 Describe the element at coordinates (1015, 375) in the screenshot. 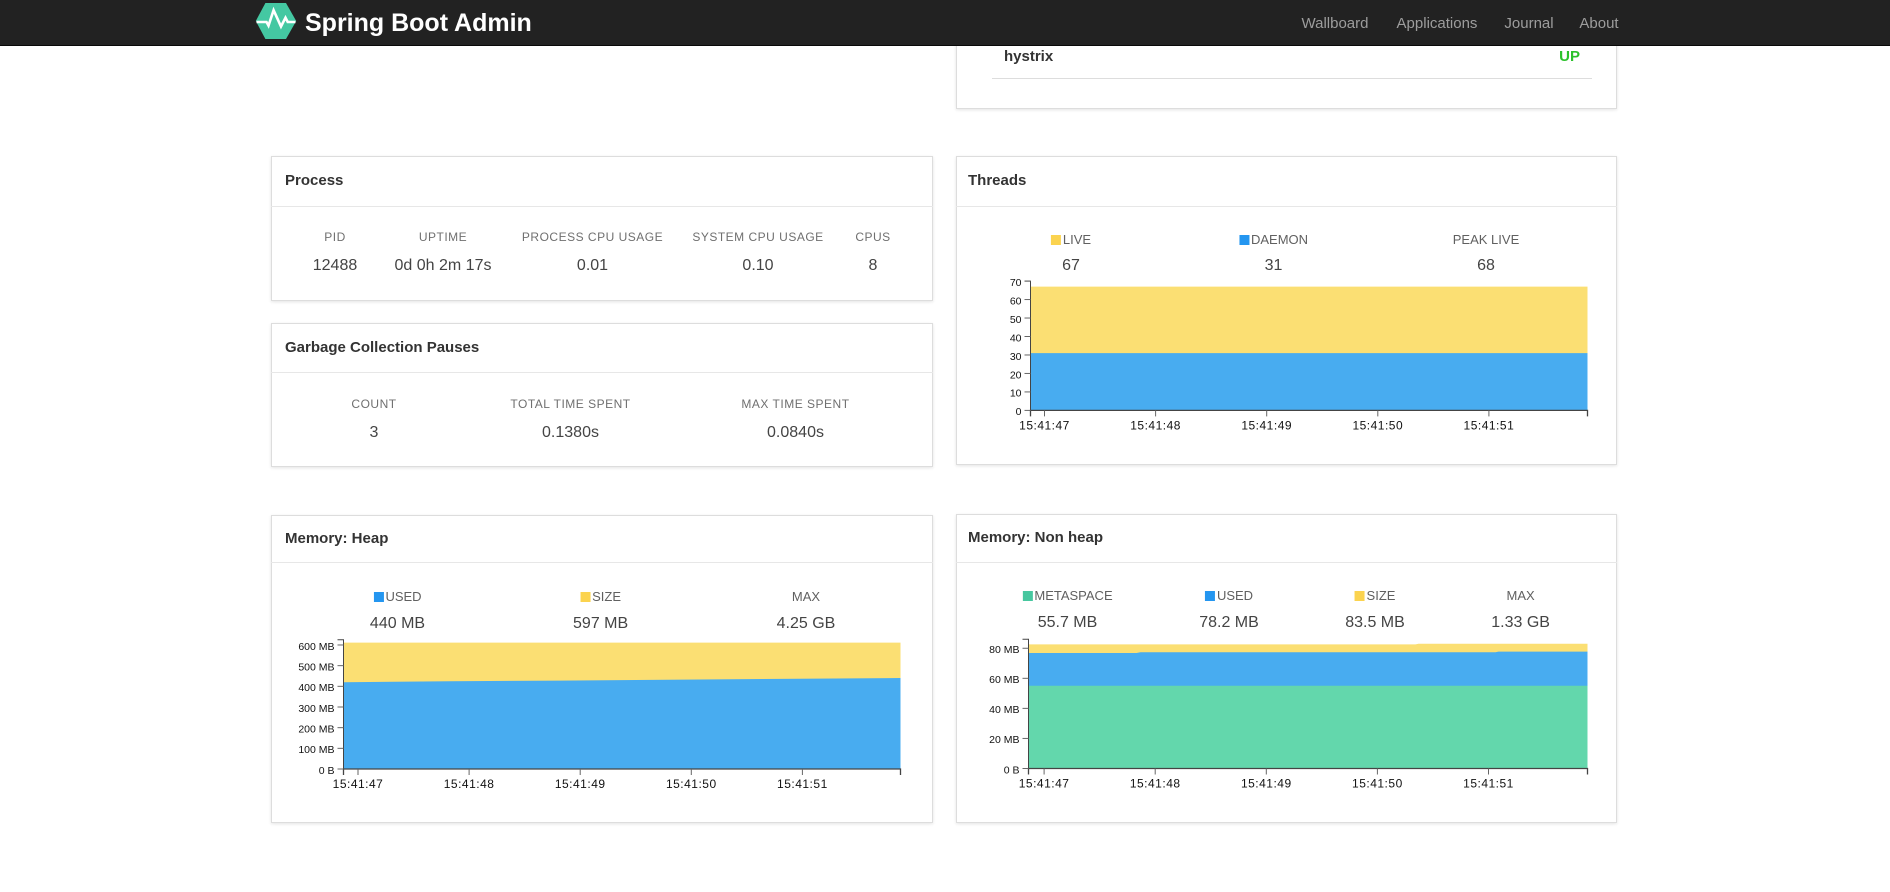

I see `svg-text: 20` at that location.